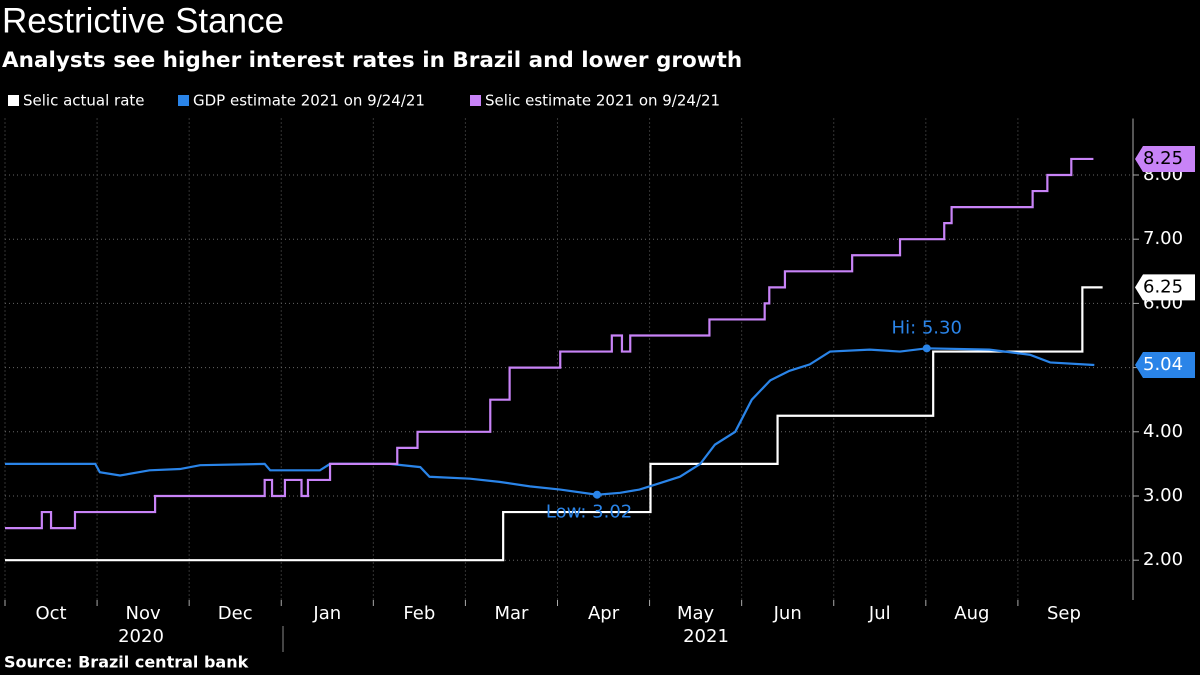 The height and width of the screenshot is (675, 1200). Describe the element at coordinates (1163, 238) in the screenshot. I see `y-tick-label: 7.00` at that location.